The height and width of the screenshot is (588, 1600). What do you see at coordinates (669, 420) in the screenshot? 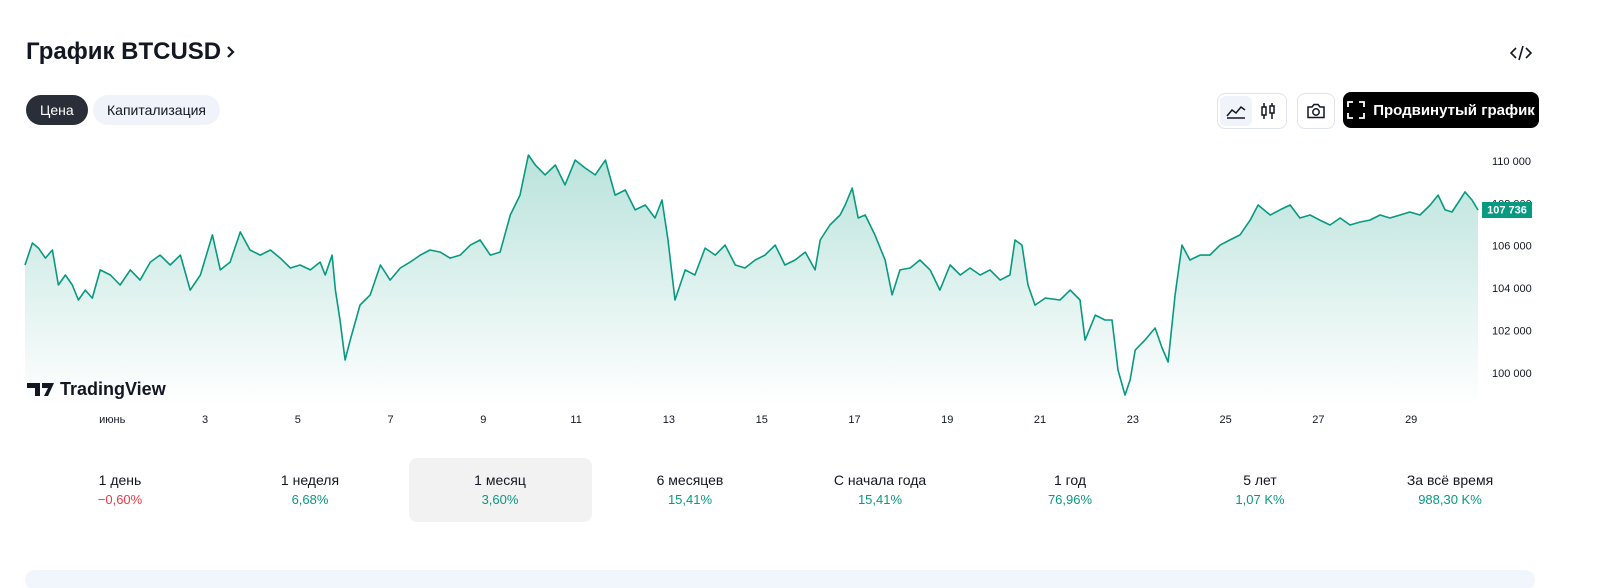
I see `x-tick-label: 13` at bounding box center [669, 420].